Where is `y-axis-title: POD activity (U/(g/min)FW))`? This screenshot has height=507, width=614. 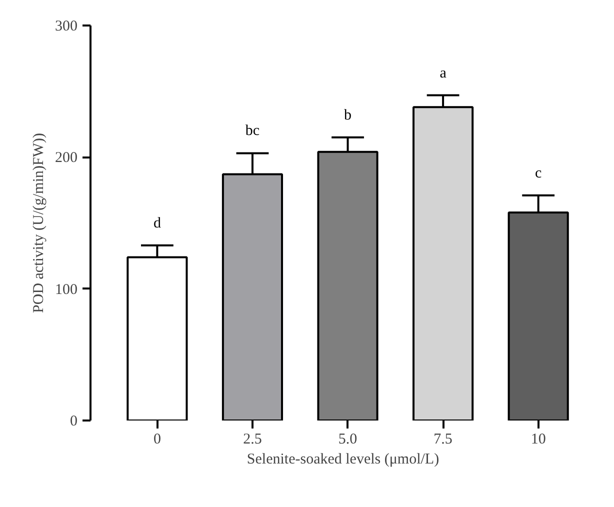 y-axis-title: POD activity (U/(g/min)FW)) is located at coordinates (39, 223).